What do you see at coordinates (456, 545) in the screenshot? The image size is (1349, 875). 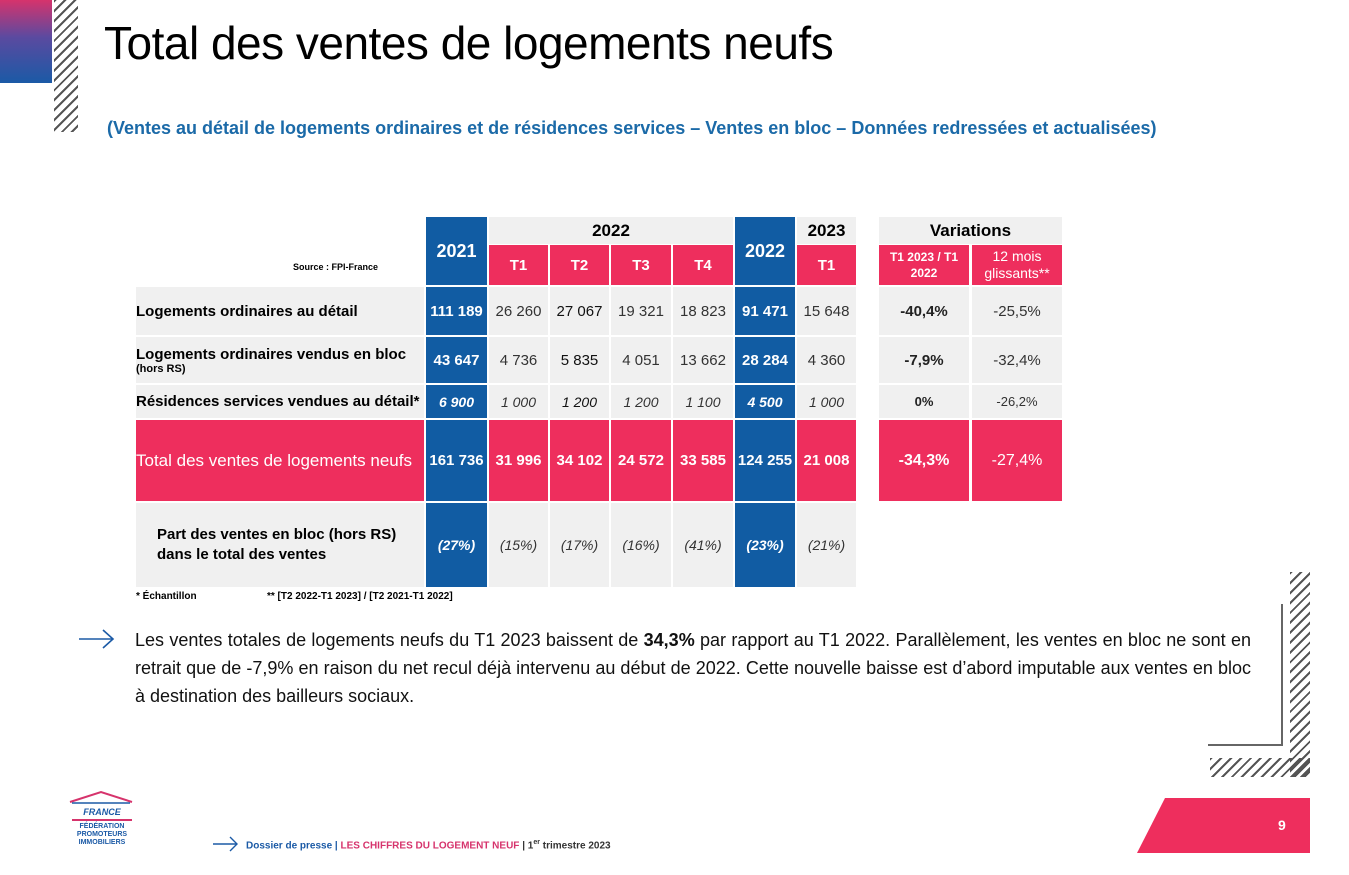 I see `share-2021: (27%)` at bounding box center [456, 545].